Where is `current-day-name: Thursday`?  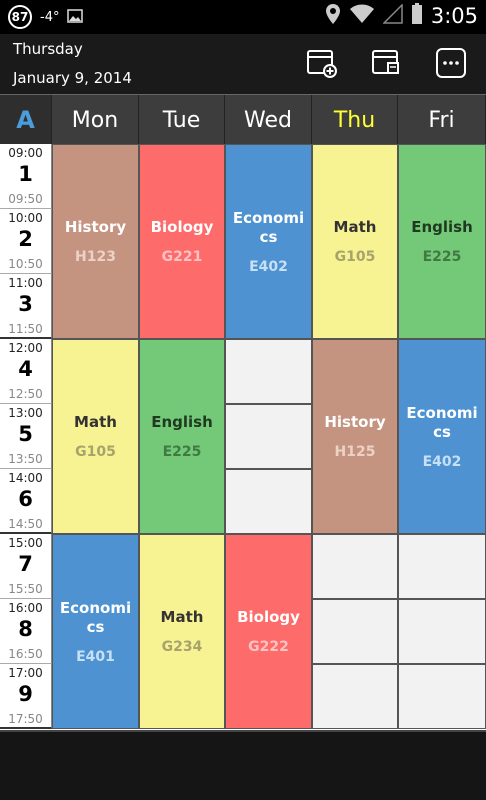
current-day-name: Thursday is located at coordinates (48, 49).